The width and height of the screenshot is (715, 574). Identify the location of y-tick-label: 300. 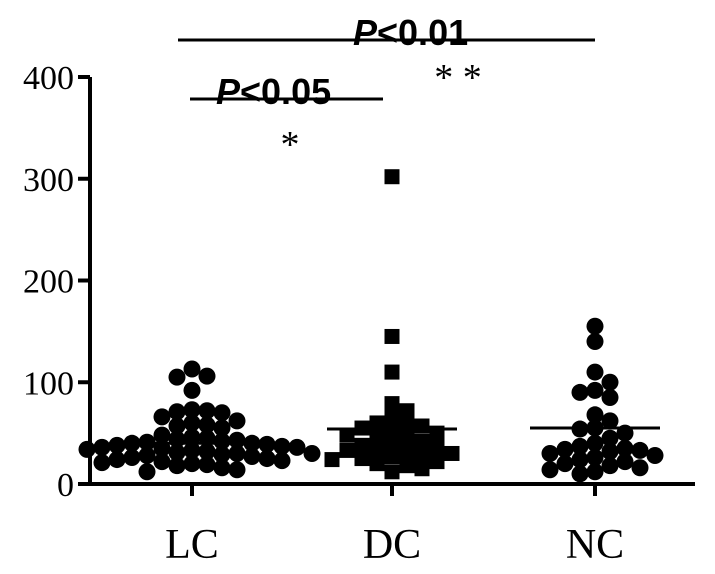
(48, 180).